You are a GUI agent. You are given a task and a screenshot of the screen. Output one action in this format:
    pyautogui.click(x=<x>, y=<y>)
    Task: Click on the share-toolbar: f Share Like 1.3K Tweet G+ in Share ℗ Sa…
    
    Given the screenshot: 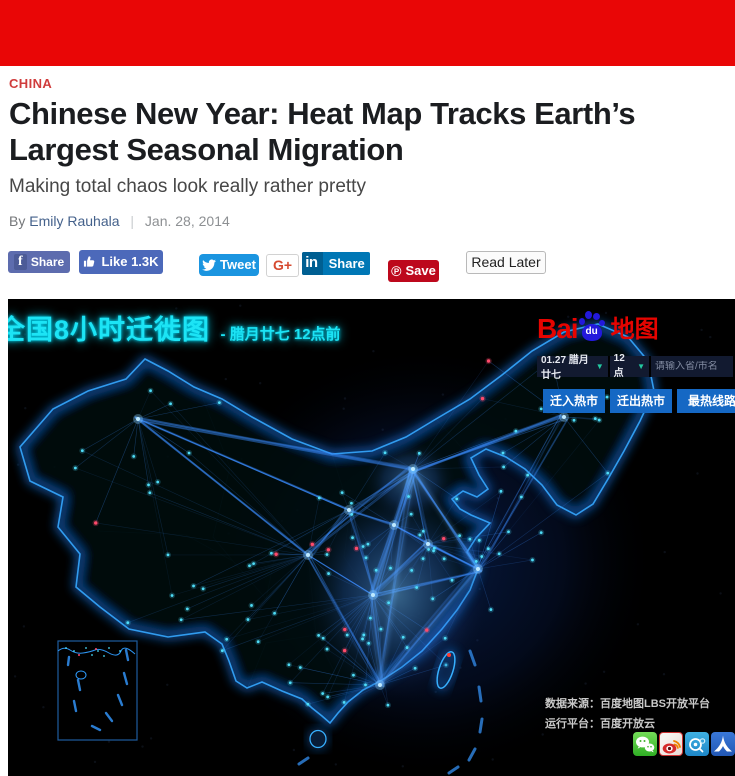 What is the action you would take?
    pyautogui.click(x=371, y=268)
    